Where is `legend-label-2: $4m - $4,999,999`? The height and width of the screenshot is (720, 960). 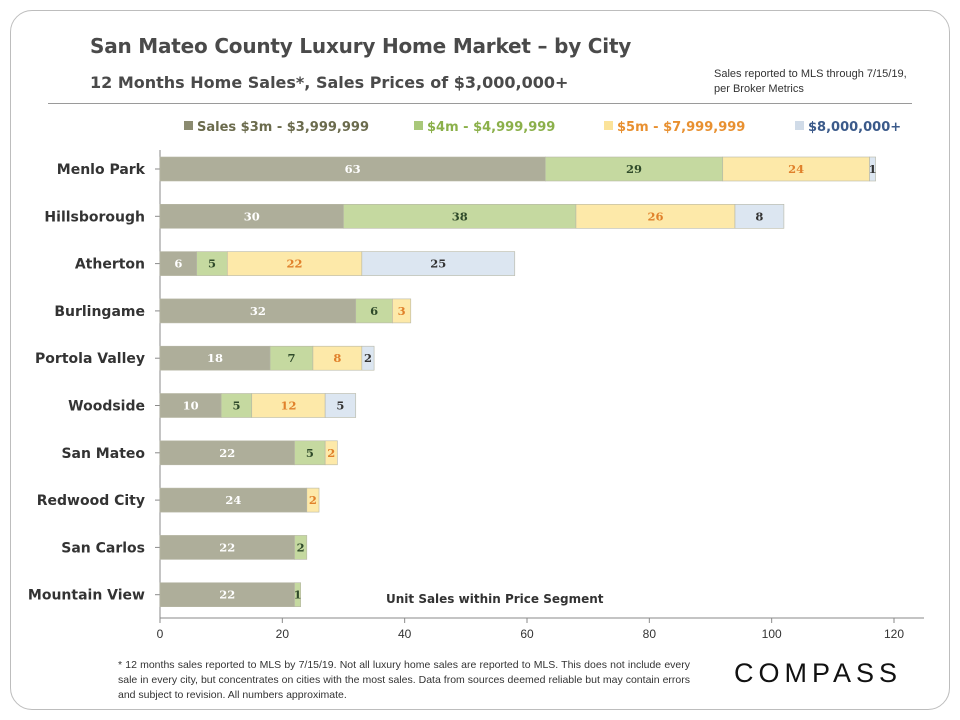 legend-label-2: $4m - $4,999,999 is located at coordinates (491, 127).